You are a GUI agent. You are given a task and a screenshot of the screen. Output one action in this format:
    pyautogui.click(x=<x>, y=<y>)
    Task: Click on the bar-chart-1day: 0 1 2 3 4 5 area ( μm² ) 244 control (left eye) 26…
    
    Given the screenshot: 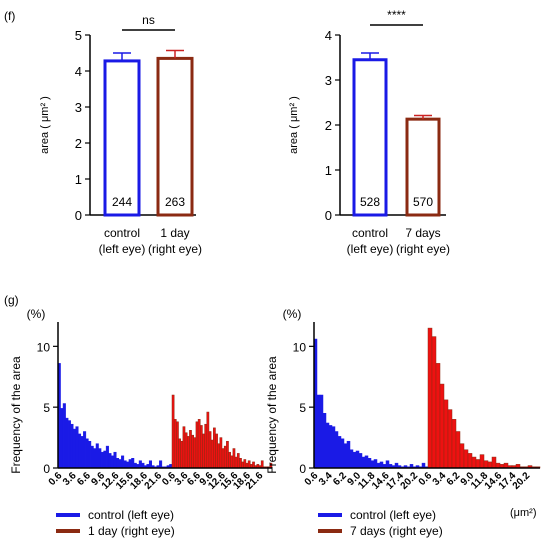 What is the action you would take?
    pyautogui.click(x=120, y=134)
    